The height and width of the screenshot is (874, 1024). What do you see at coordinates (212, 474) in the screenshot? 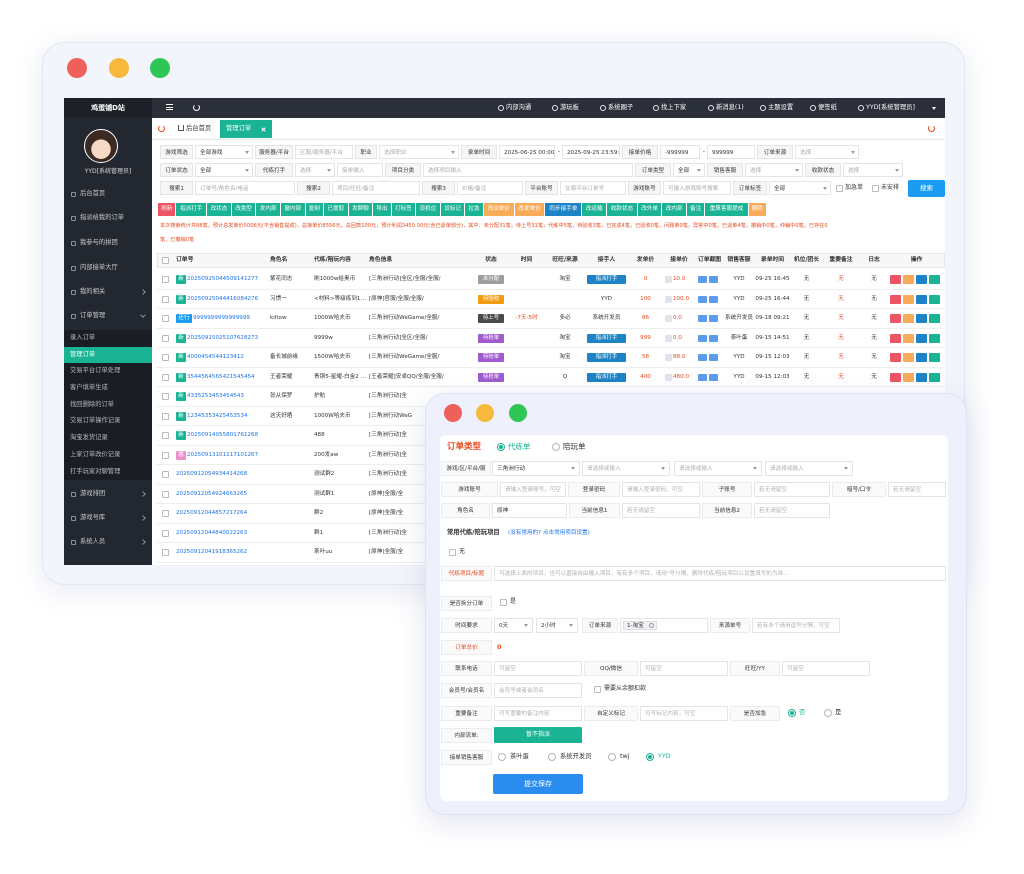
I see `order-id: 20250912054934414268` at bounding box center [212, 474].